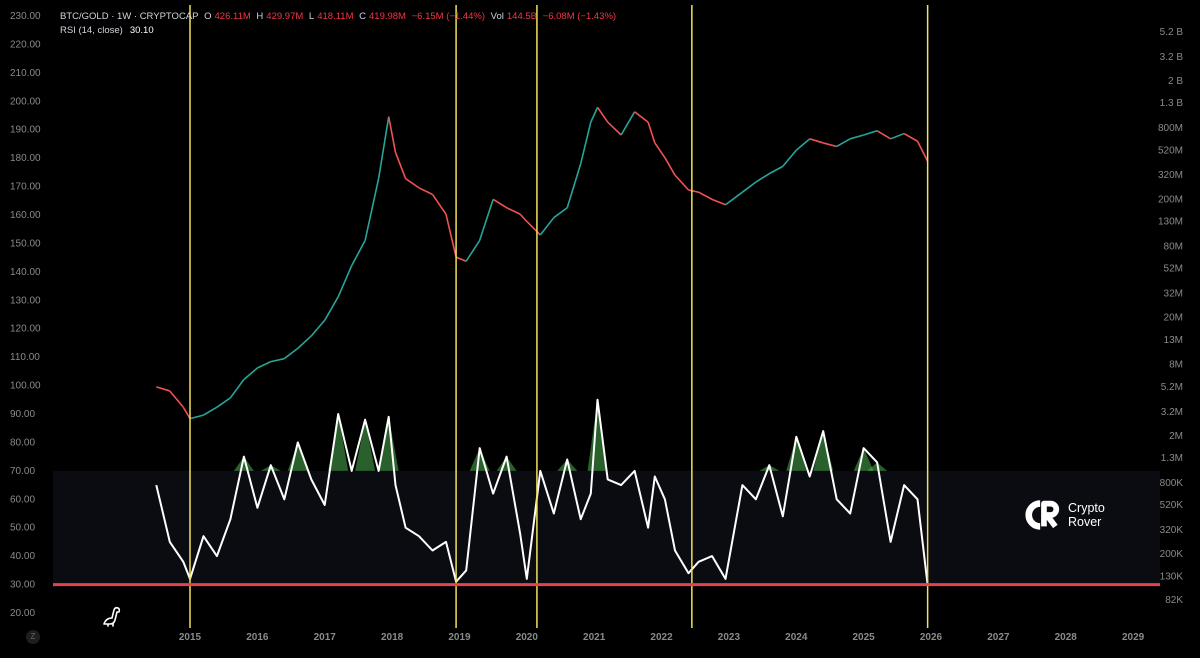 This screenshot has height=658, width=1200. I want to click on left-tick-label: 70.00, so click(22, 471).